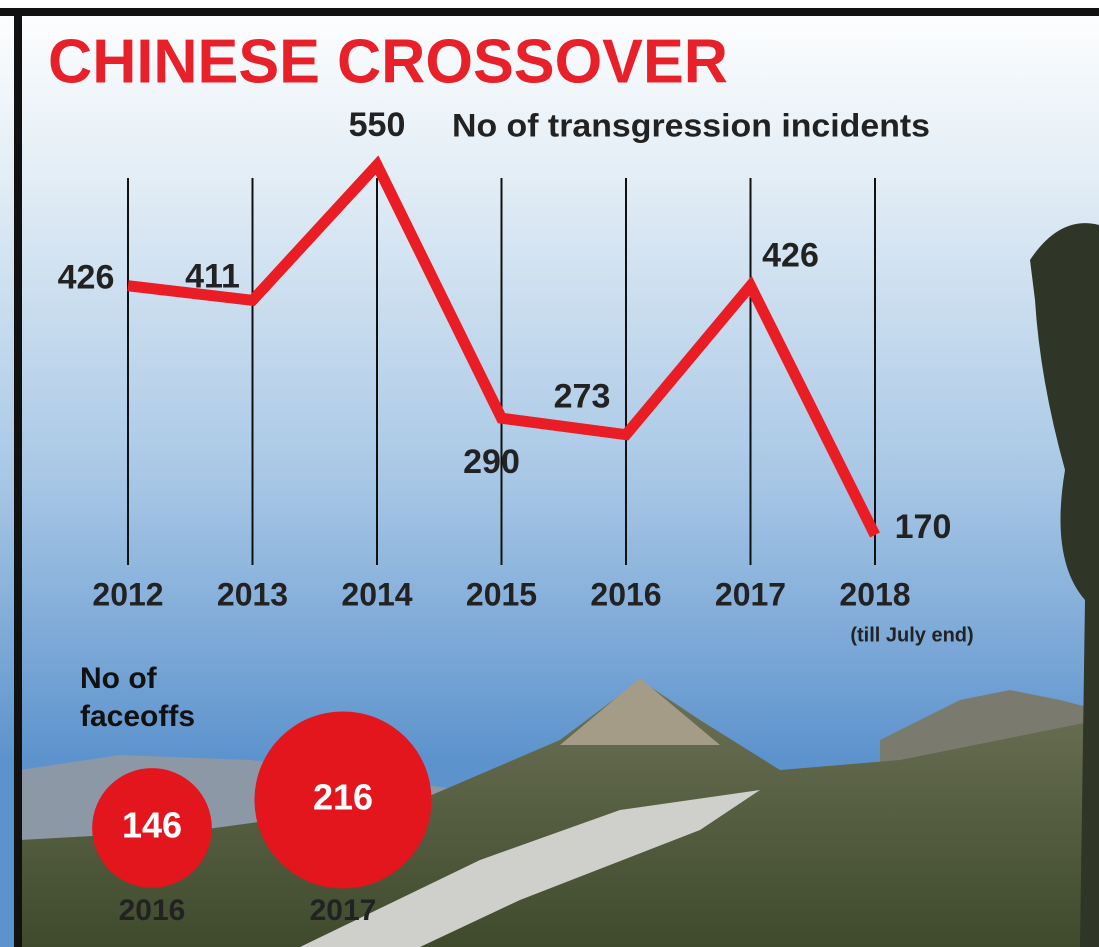 The width and height of the screenshot is (1099, 947). What do you see at coordinates (750, 594) in the screenshot?
I see `x-tick-label: 2017` at bounding box center [750, 594].